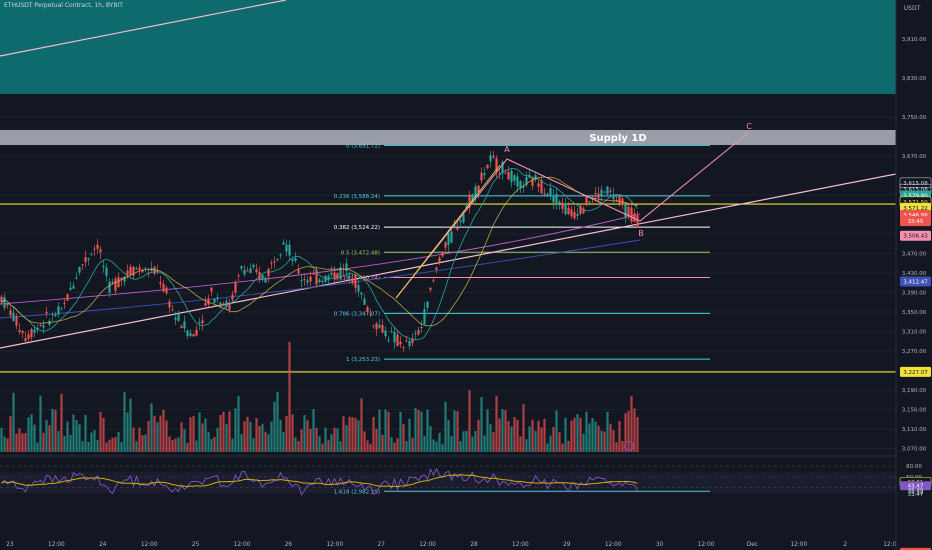  Describe the element at coordinates (914, 274) in the screenshot. I see `price-tick-label: 3,430.00` at that location.